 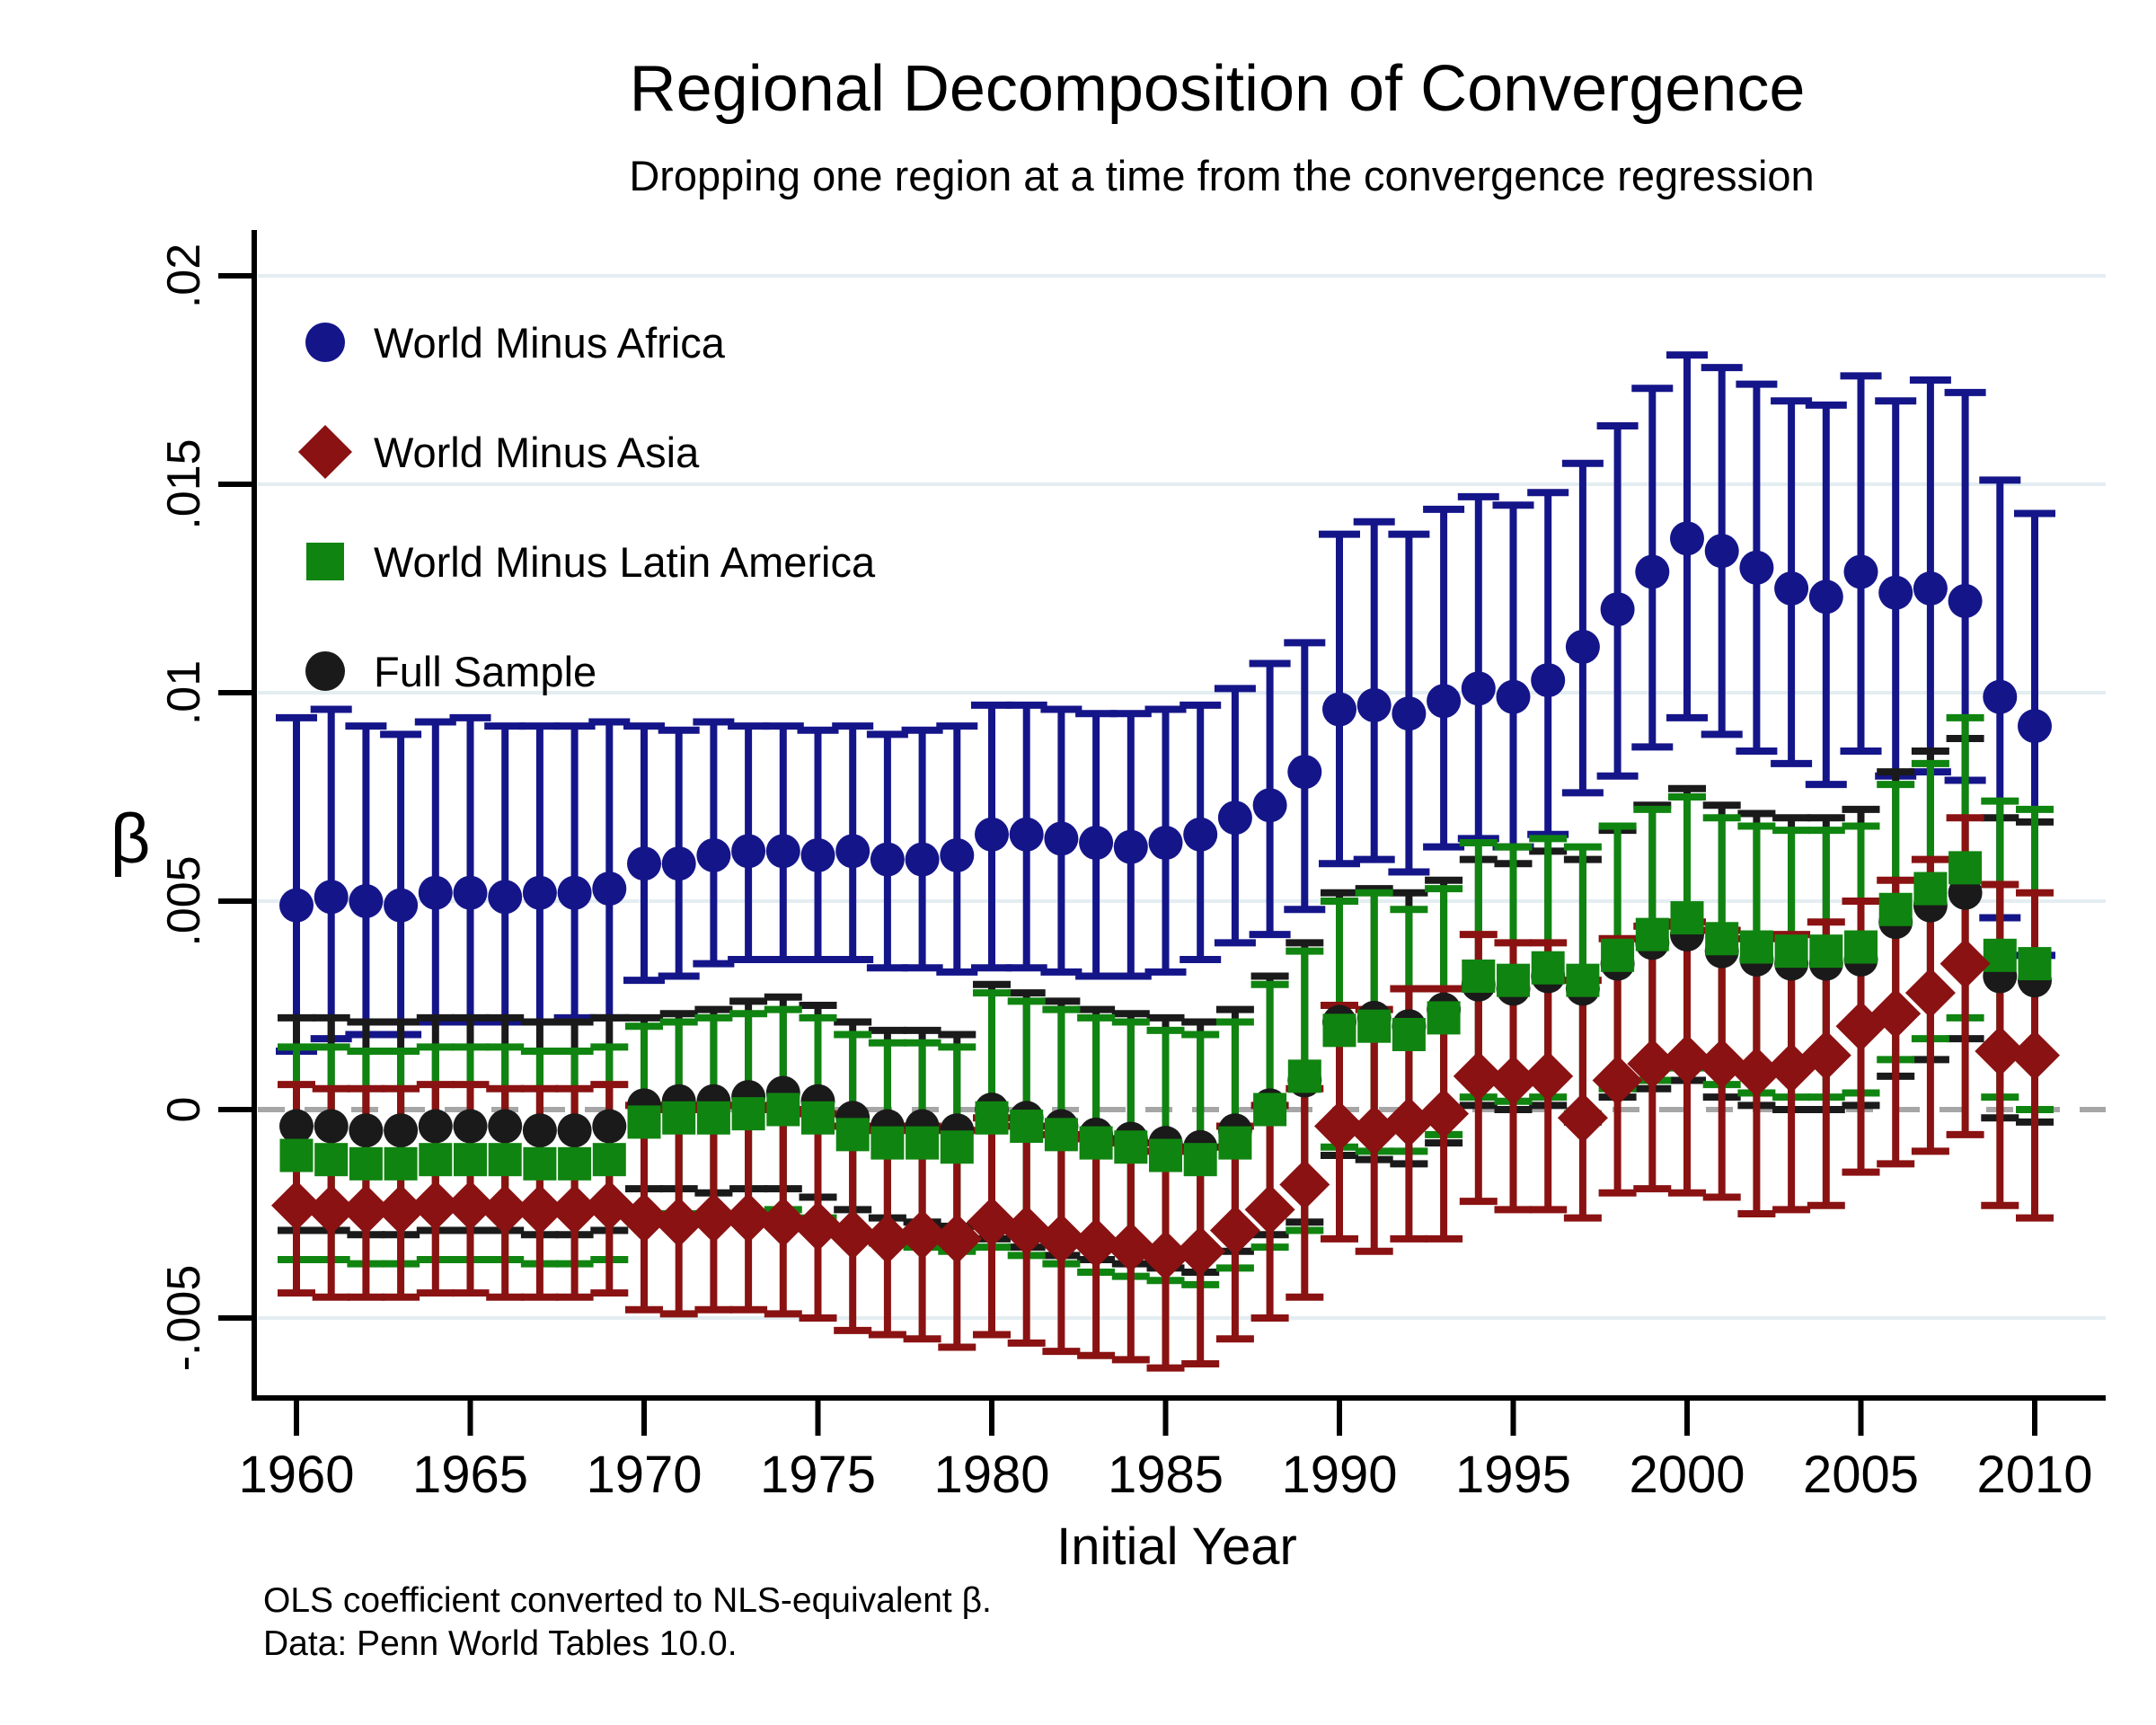 What do you see at coordinates (325, 452) in the screenshot?
I see `diamond-marker-icon` at bounding box center [325, 452].